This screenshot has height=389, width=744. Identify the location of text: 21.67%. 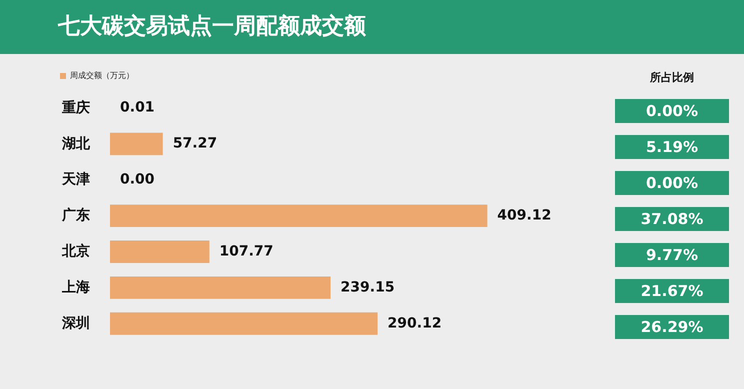
(672, 290).